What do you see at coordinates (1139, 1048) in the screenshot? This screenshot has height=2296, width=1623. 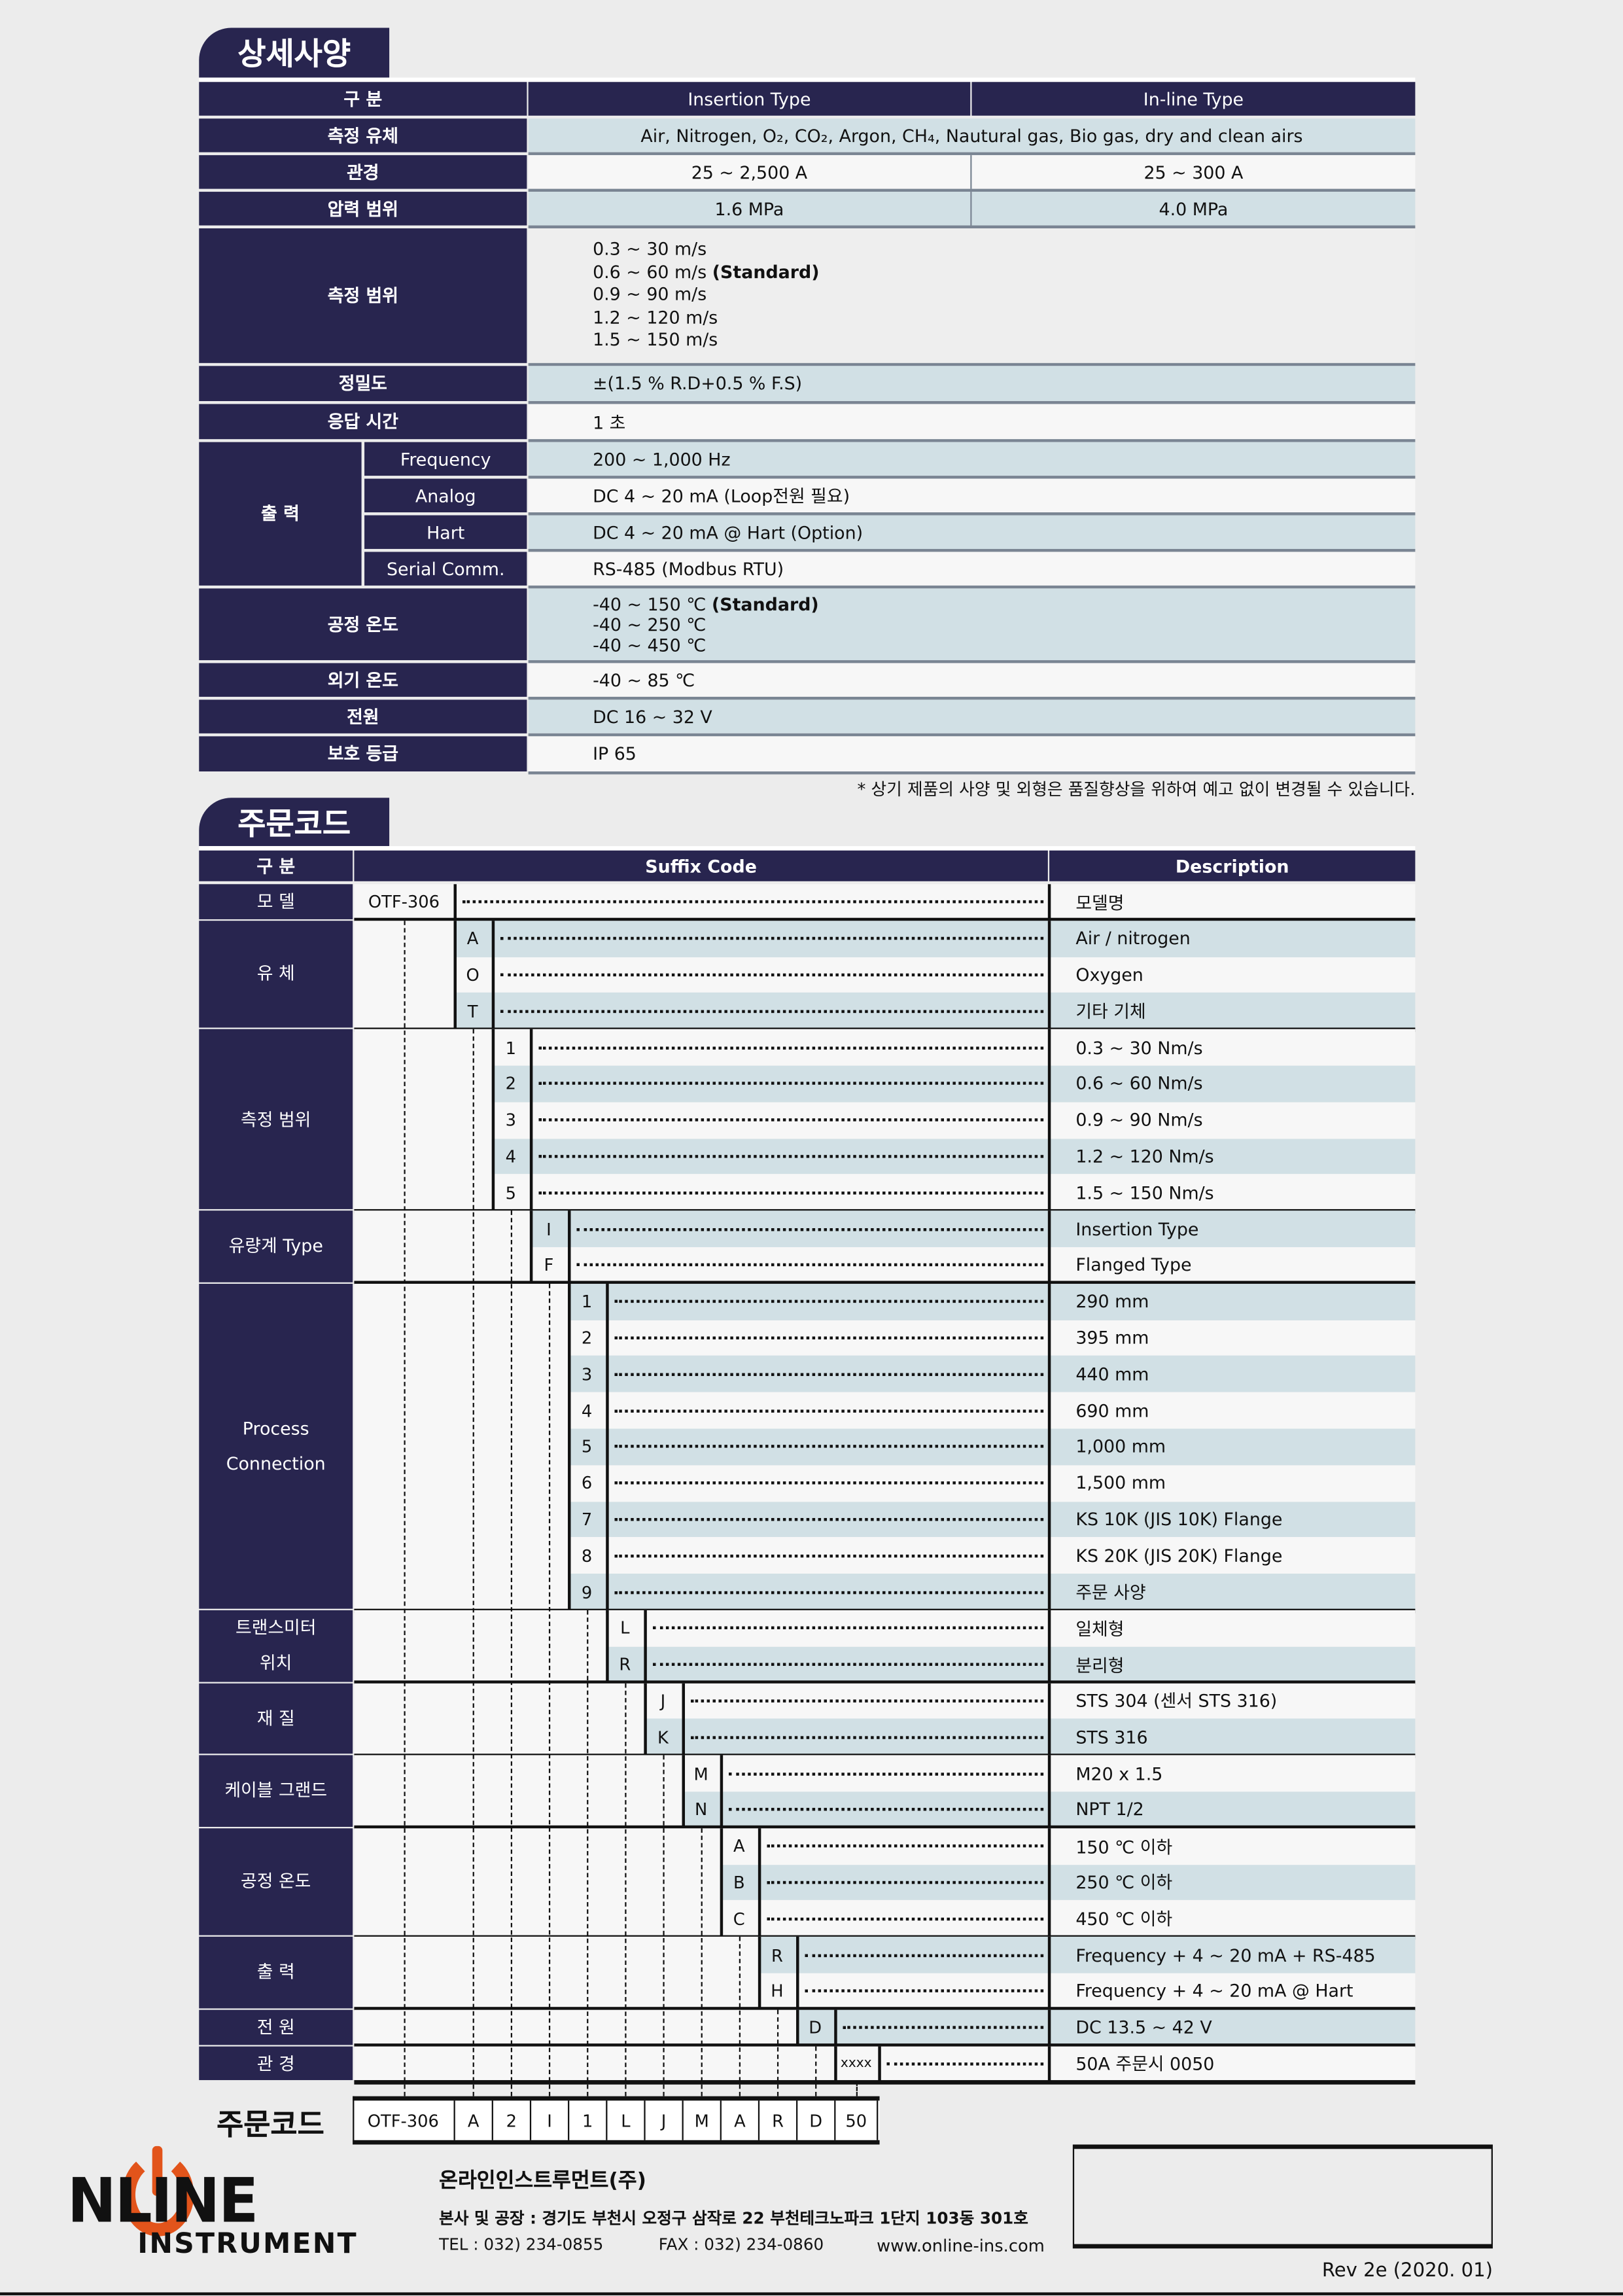 I see `order-description: 0.3 ~ 30 Nm/s` at bounding box center [1139, 1048].